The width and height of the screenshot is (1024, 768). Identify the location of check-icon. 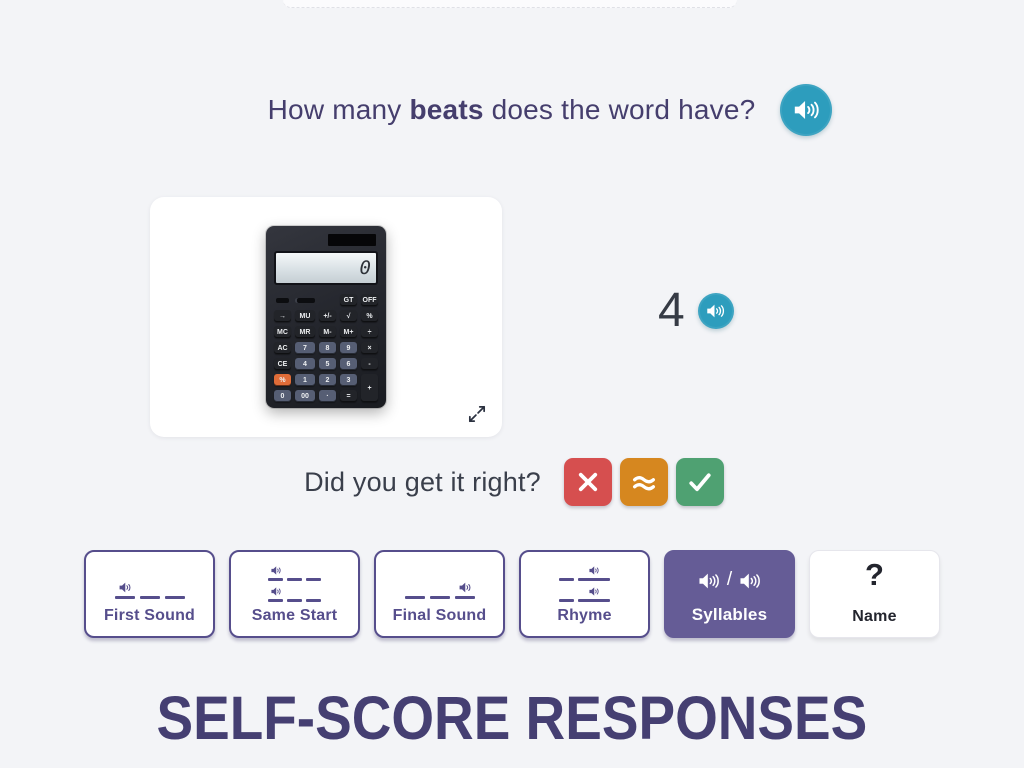
(700, 482).